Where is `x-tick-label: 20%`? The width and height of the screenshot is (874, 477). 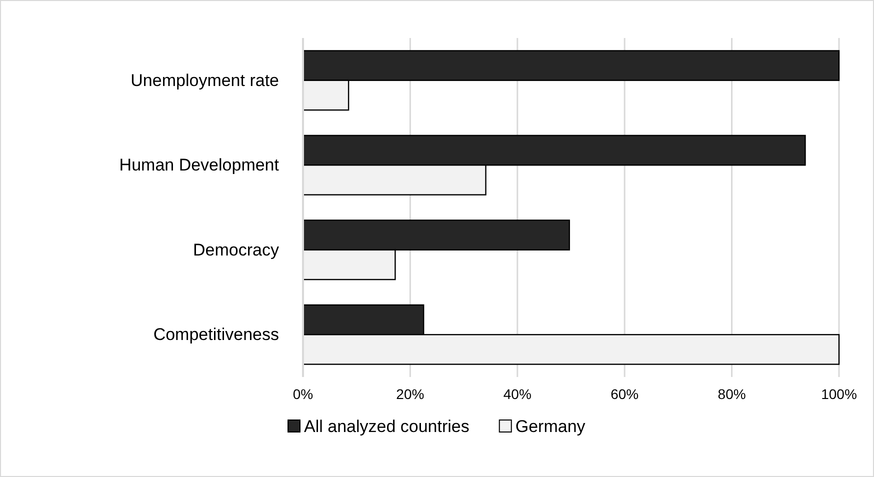 x-tick-label: 20% is located at coordinates (410, 394).